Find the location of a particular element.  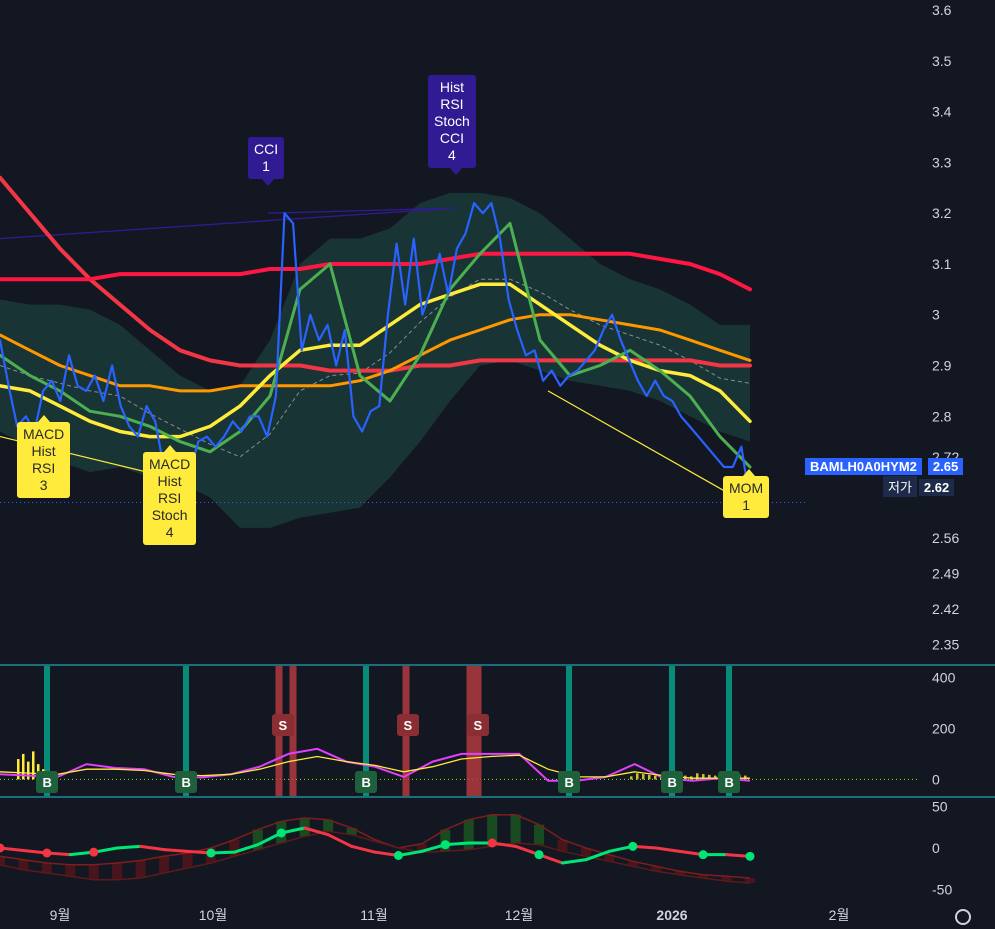

y-tick-label: 2.42 is located at coordinates (945, 609).